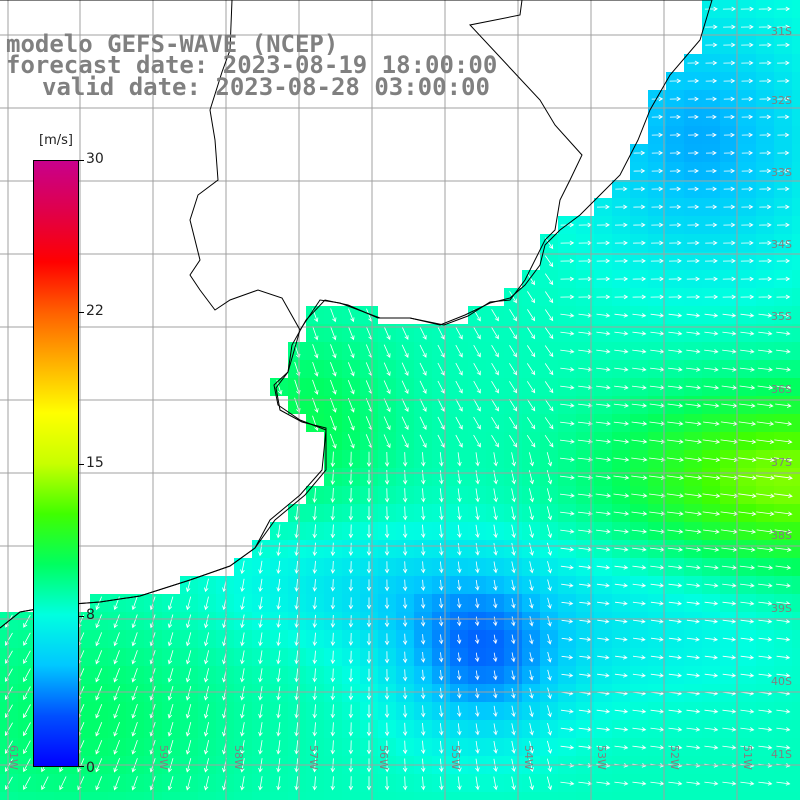 The width and height of the screenshot is (800, 800). I want to click on latitude-label: 37S, so click(781, 462).